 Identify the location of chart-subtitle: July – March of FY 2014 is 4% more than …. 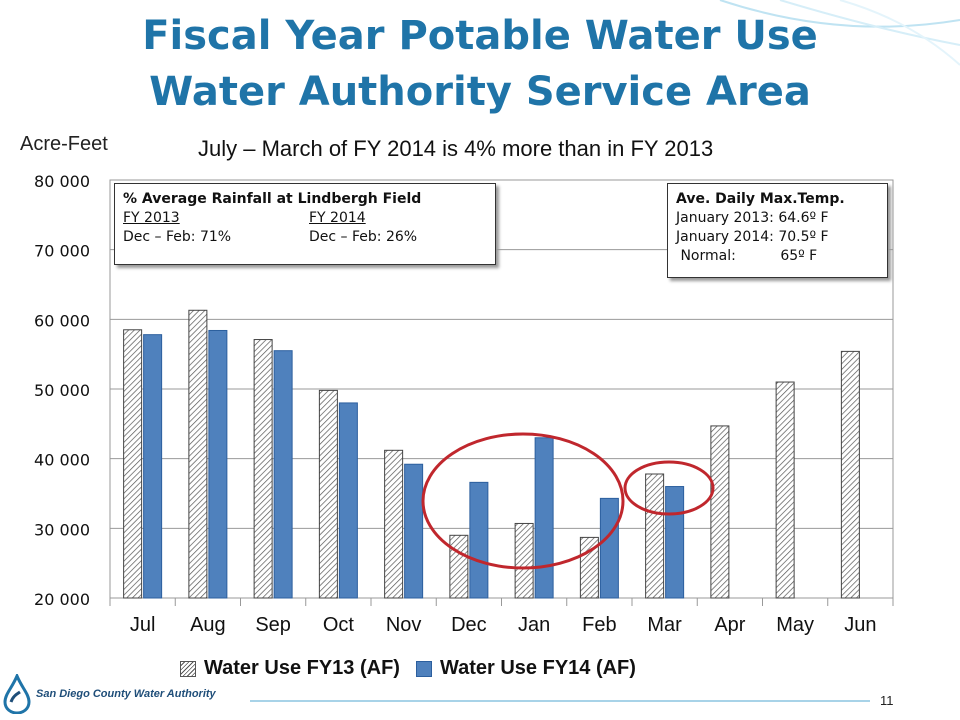
(456, 148).